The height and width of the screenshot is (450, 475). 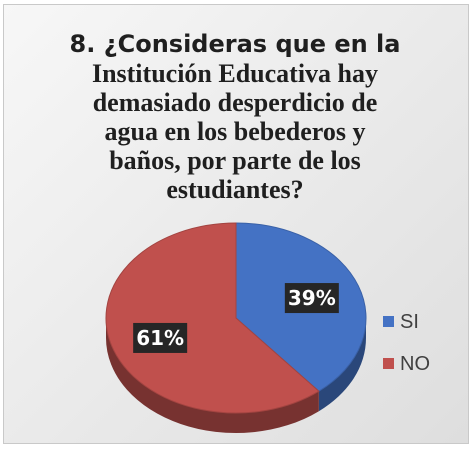 I want to click on chart-title-line: agua en los bebederos y, so click(x=235, y=131).